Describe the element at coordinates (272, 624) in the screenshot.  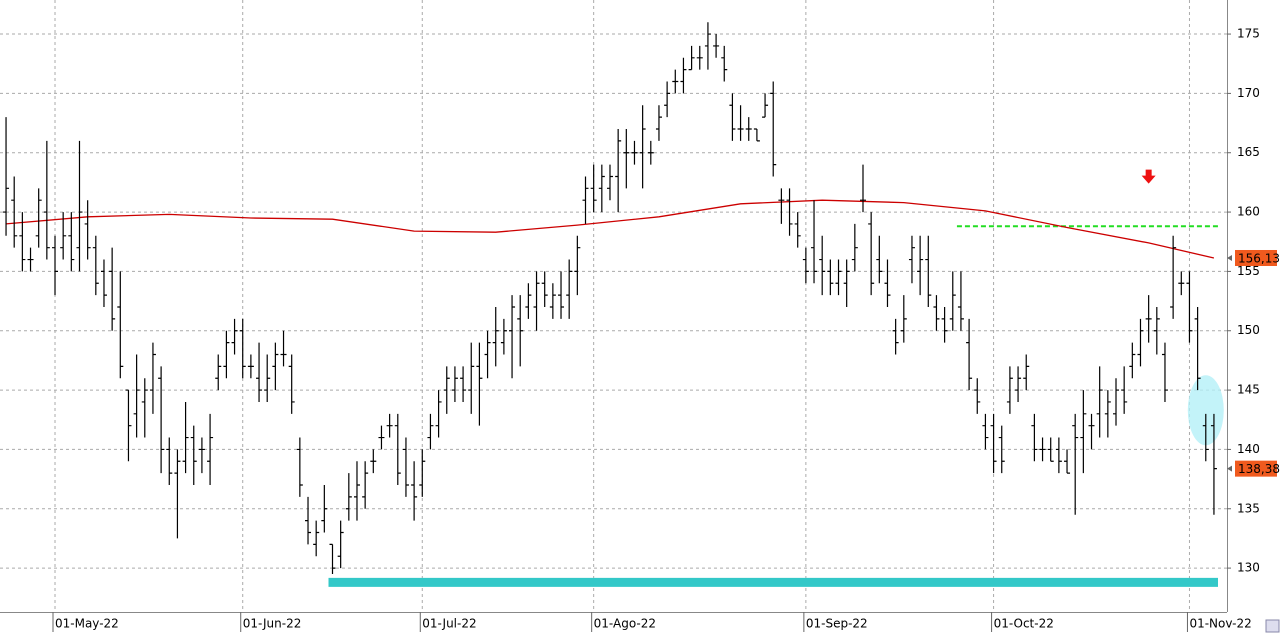
I see `x-tick-label: 01-Jun-22` at that location.